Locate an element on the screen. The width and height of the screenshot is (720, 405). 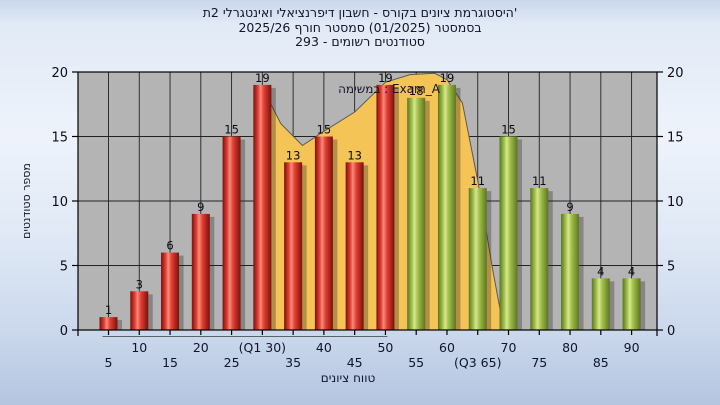
bar-label: 3 is located at coordinates (139, 284).